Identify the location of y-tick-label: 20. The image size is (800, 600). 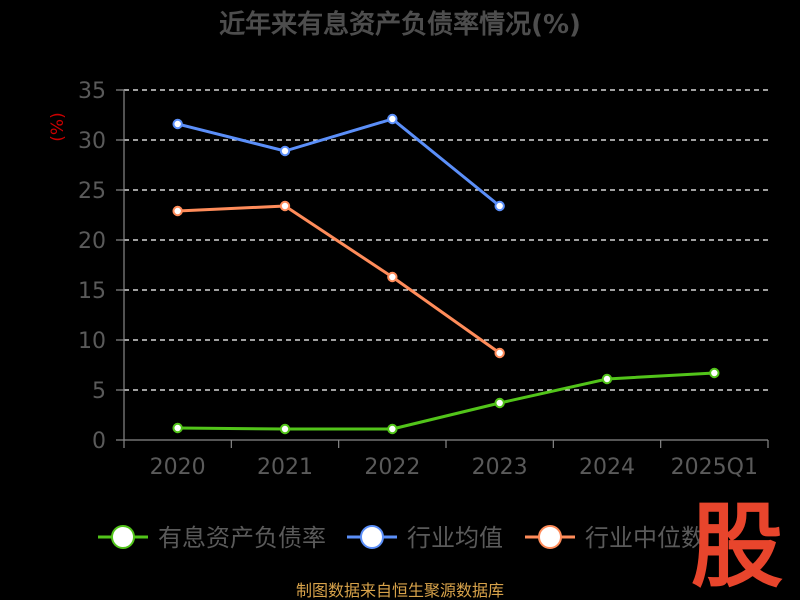
(92, 241).